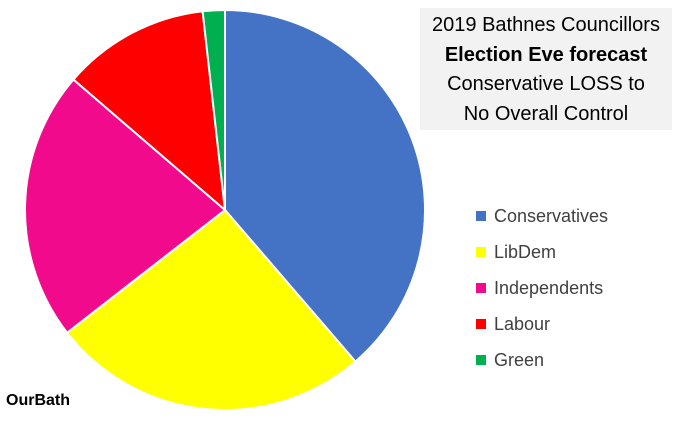 The height and width of the screenshot is (425, 680). Describe the element at coordinates (525, 251) in the screenshot. I see `legend-label: LibDem` at that location.